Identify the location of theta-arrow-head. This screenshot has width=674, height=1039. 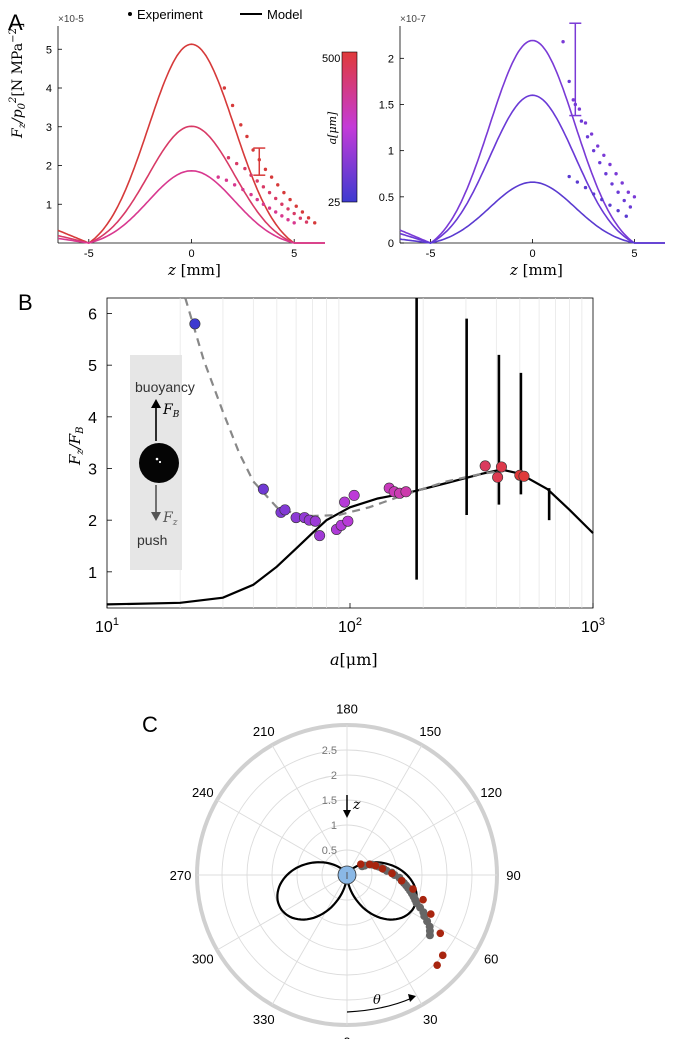
(412, 998).